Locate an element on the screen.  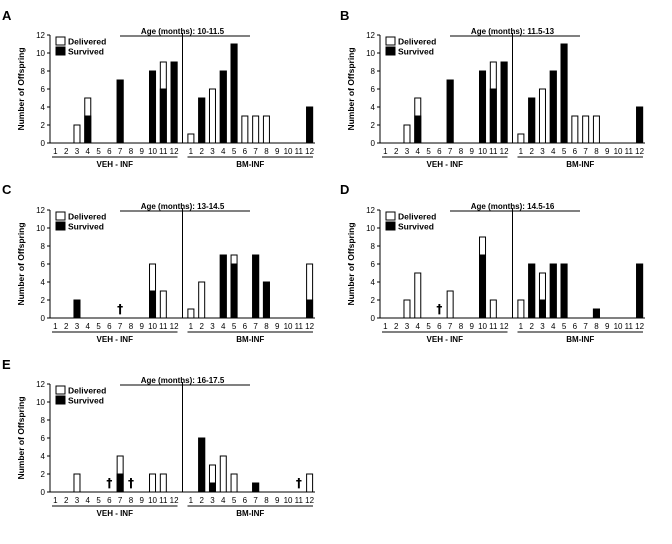
y-tick-label: 8 is located at coordinates (373, 71).